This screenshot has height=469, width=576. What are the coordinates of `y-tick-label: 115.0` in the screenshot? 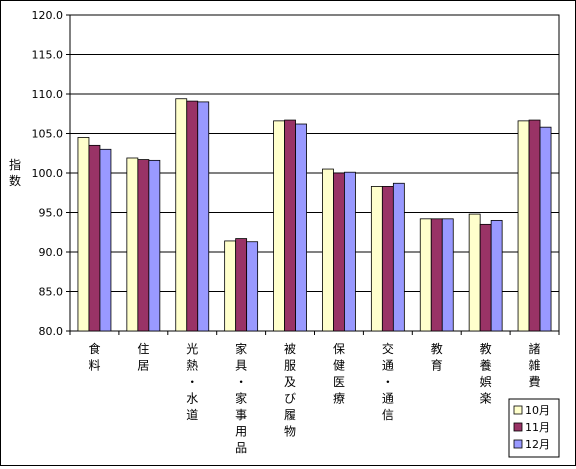 It's located at (48, 55).